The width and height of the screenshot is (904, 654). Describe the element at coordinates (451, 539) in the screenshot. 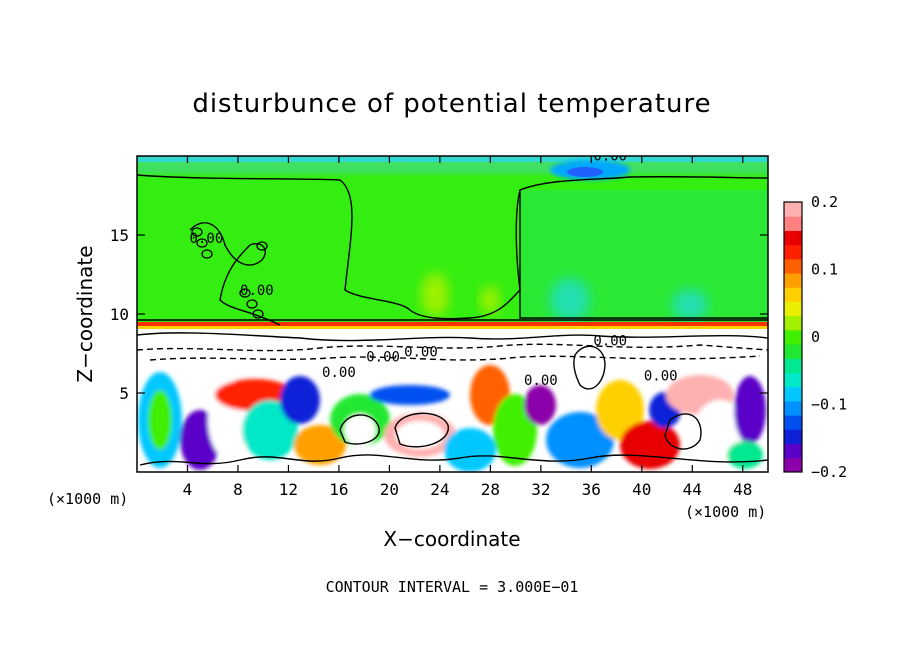

I see `x-axis-label: X−coordinate` at that location.